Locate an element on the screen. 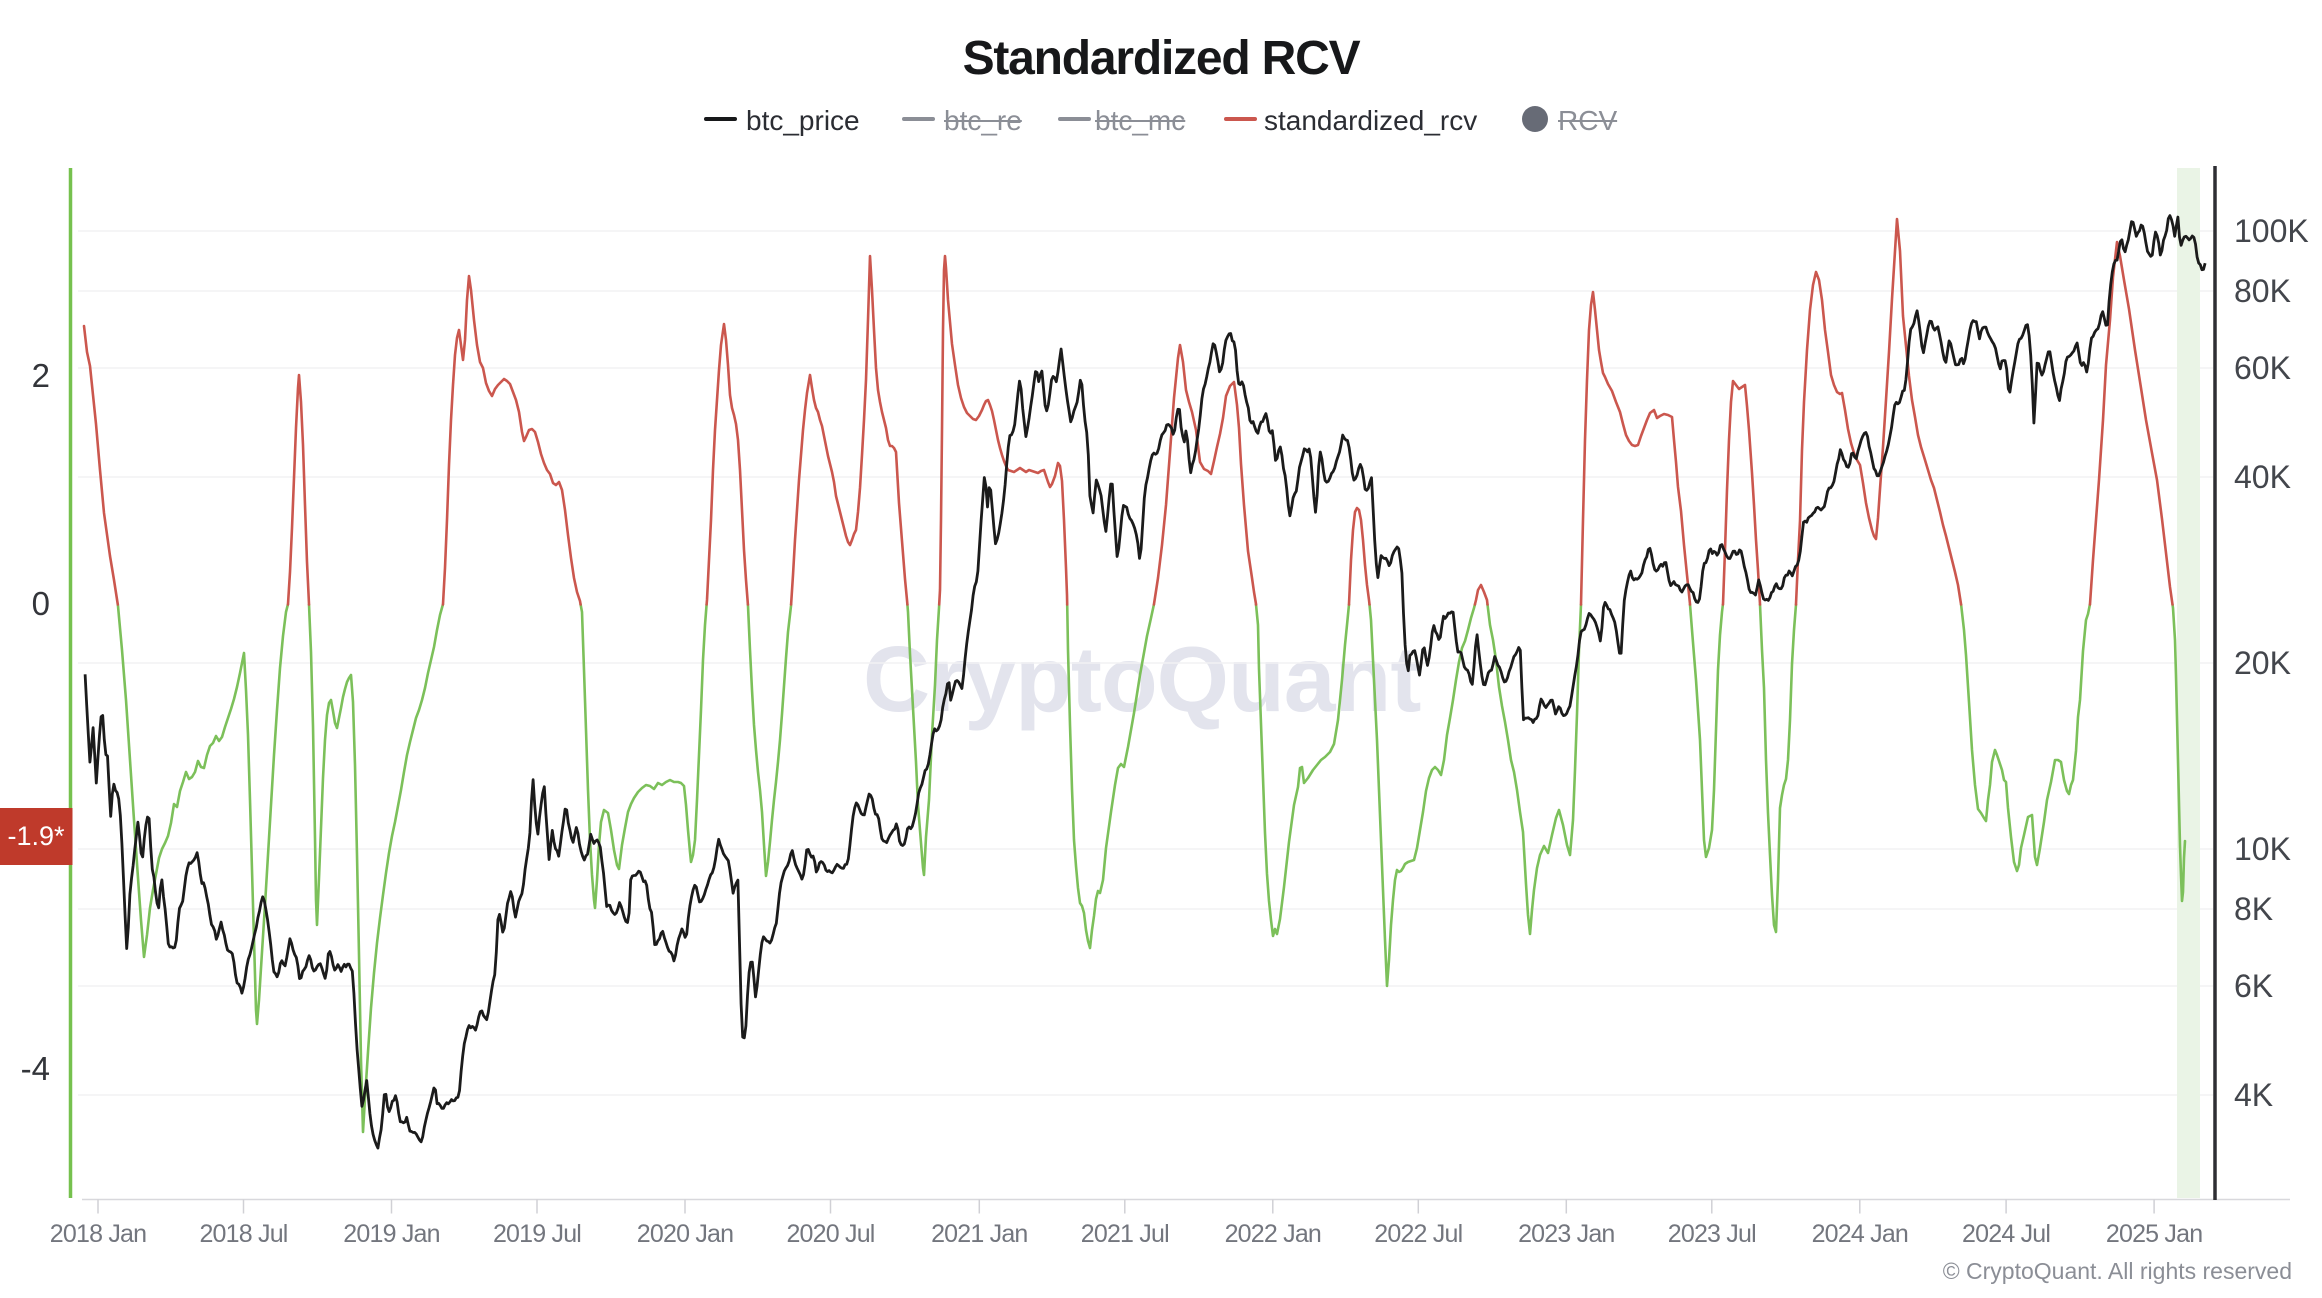  svg-text: 2022 Jul is located at coordinates (1418, 1234).